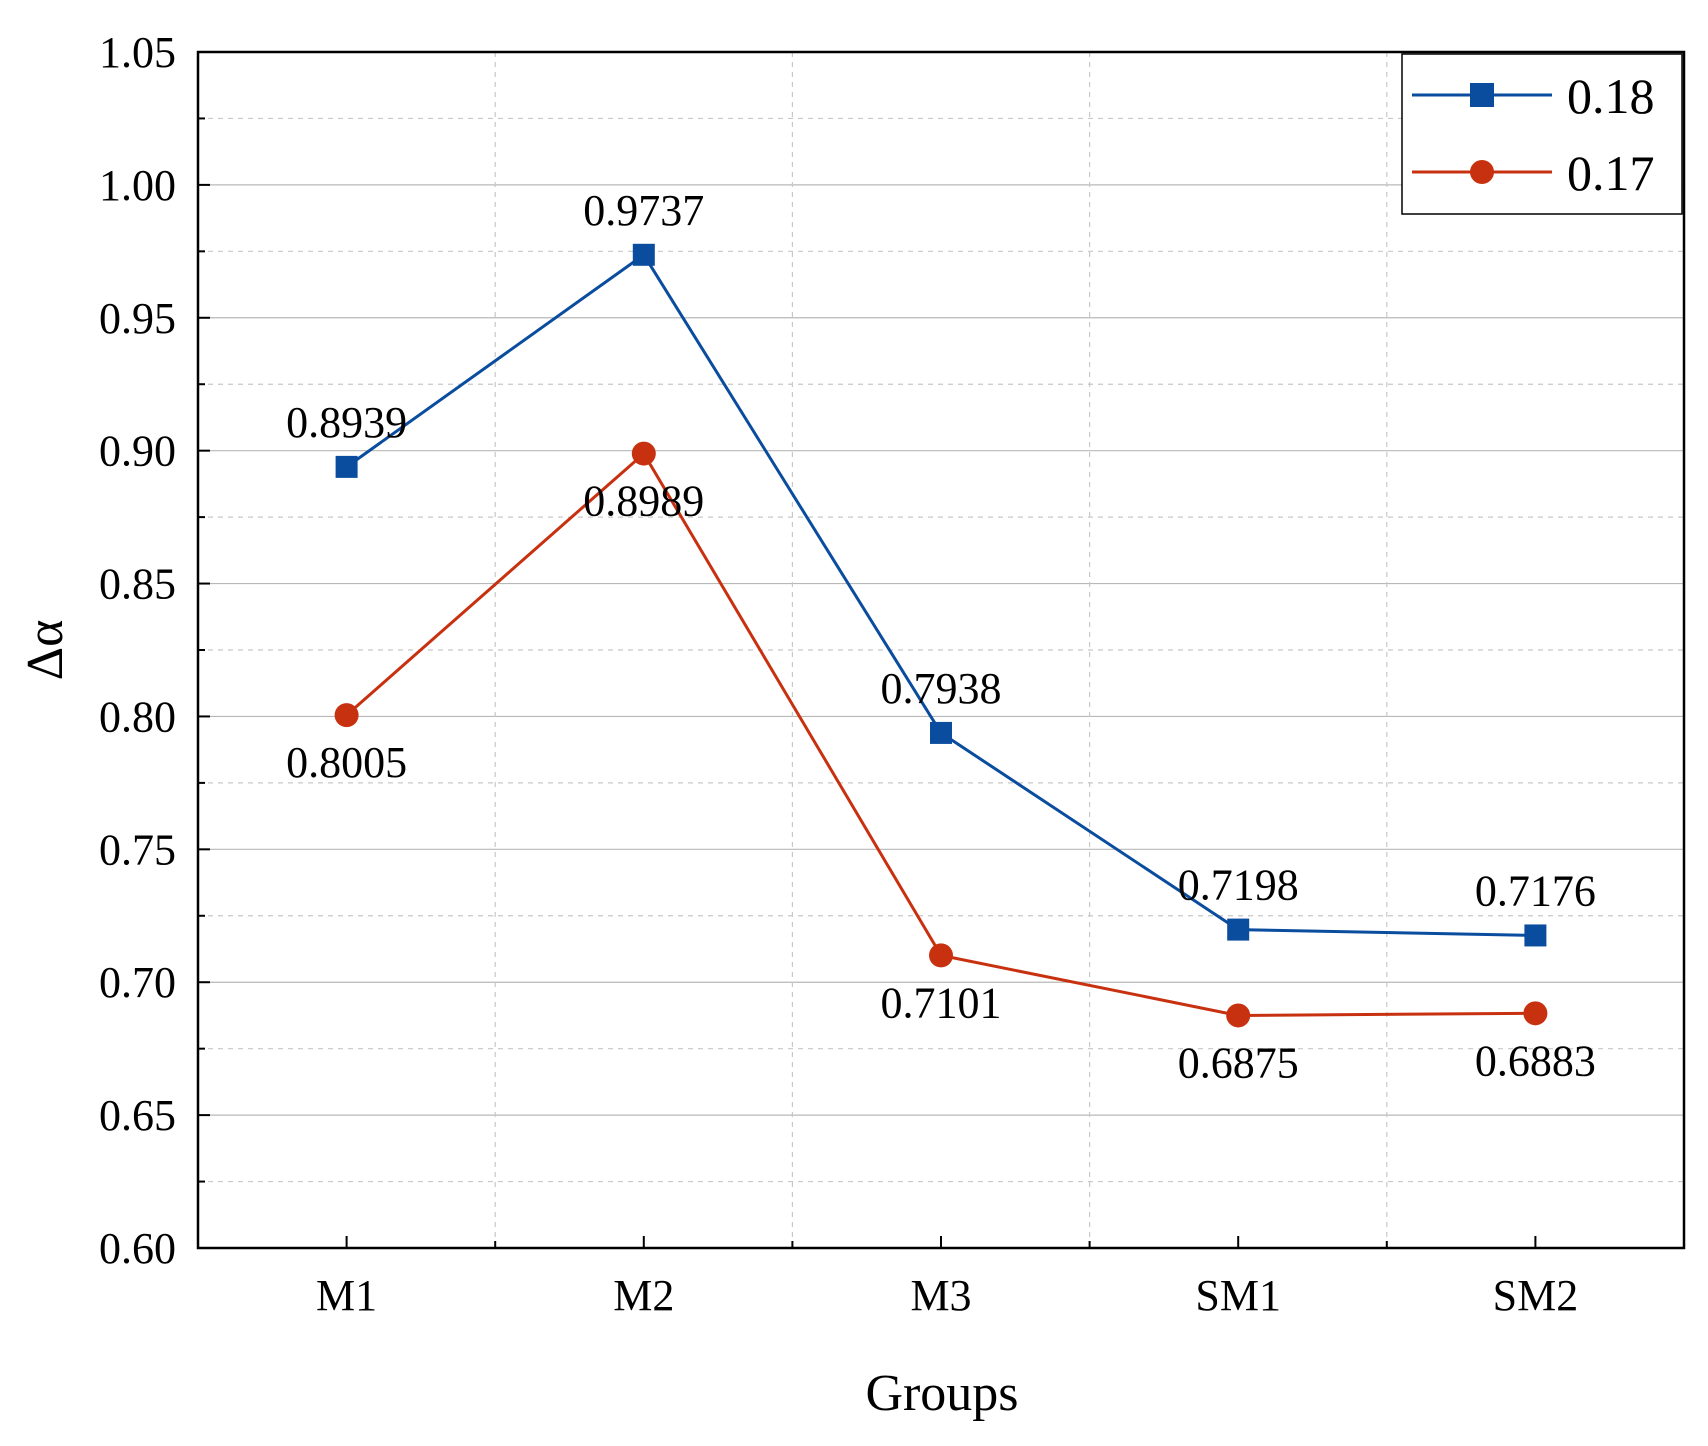 This screenshot has height=1446, width=1708. What do you see at coordinates (1536, 1295) in the screenshot?
I see `x-tick-label: SM2` at bounding box center [1536, 1295].